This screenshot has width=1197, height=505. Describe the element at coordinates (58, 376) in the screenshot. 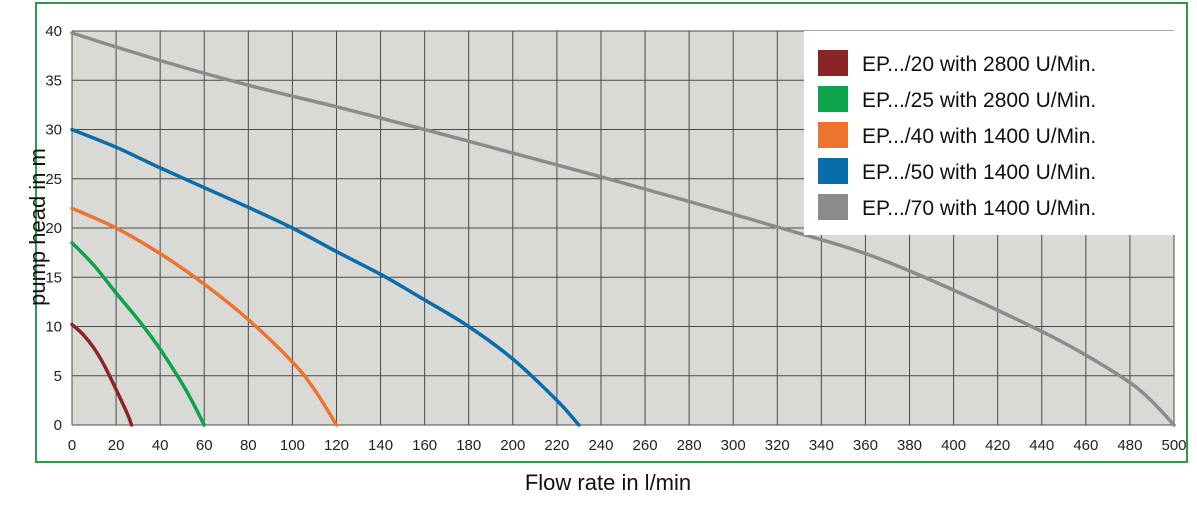

I see `y-tick-label: 5` at that location.